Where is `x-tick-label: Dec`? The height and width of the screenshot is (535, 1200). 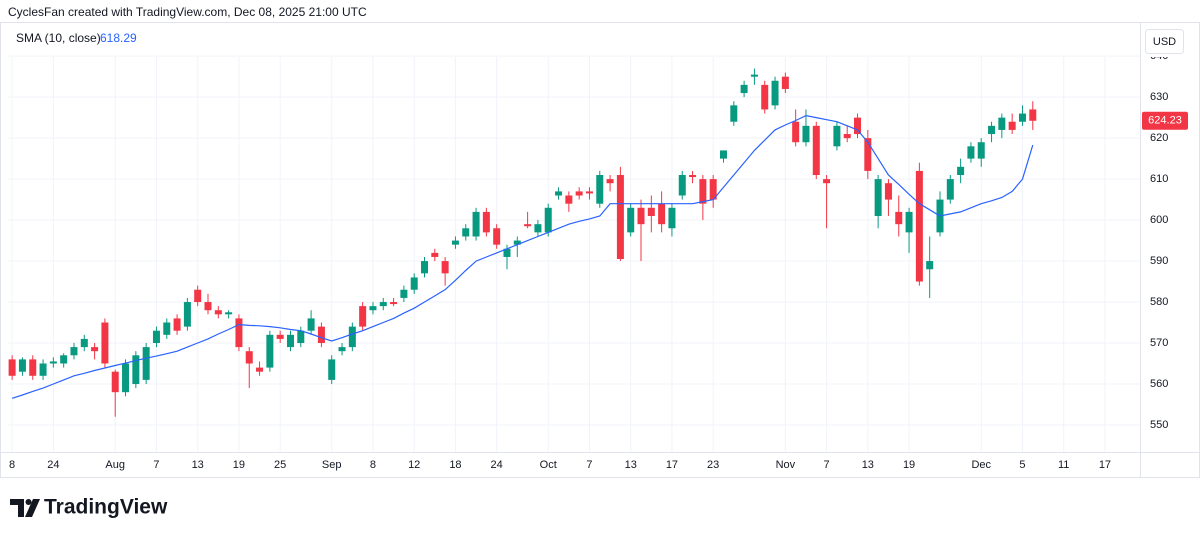 x-tick-label: Dec is located at coordinates (981, 465).